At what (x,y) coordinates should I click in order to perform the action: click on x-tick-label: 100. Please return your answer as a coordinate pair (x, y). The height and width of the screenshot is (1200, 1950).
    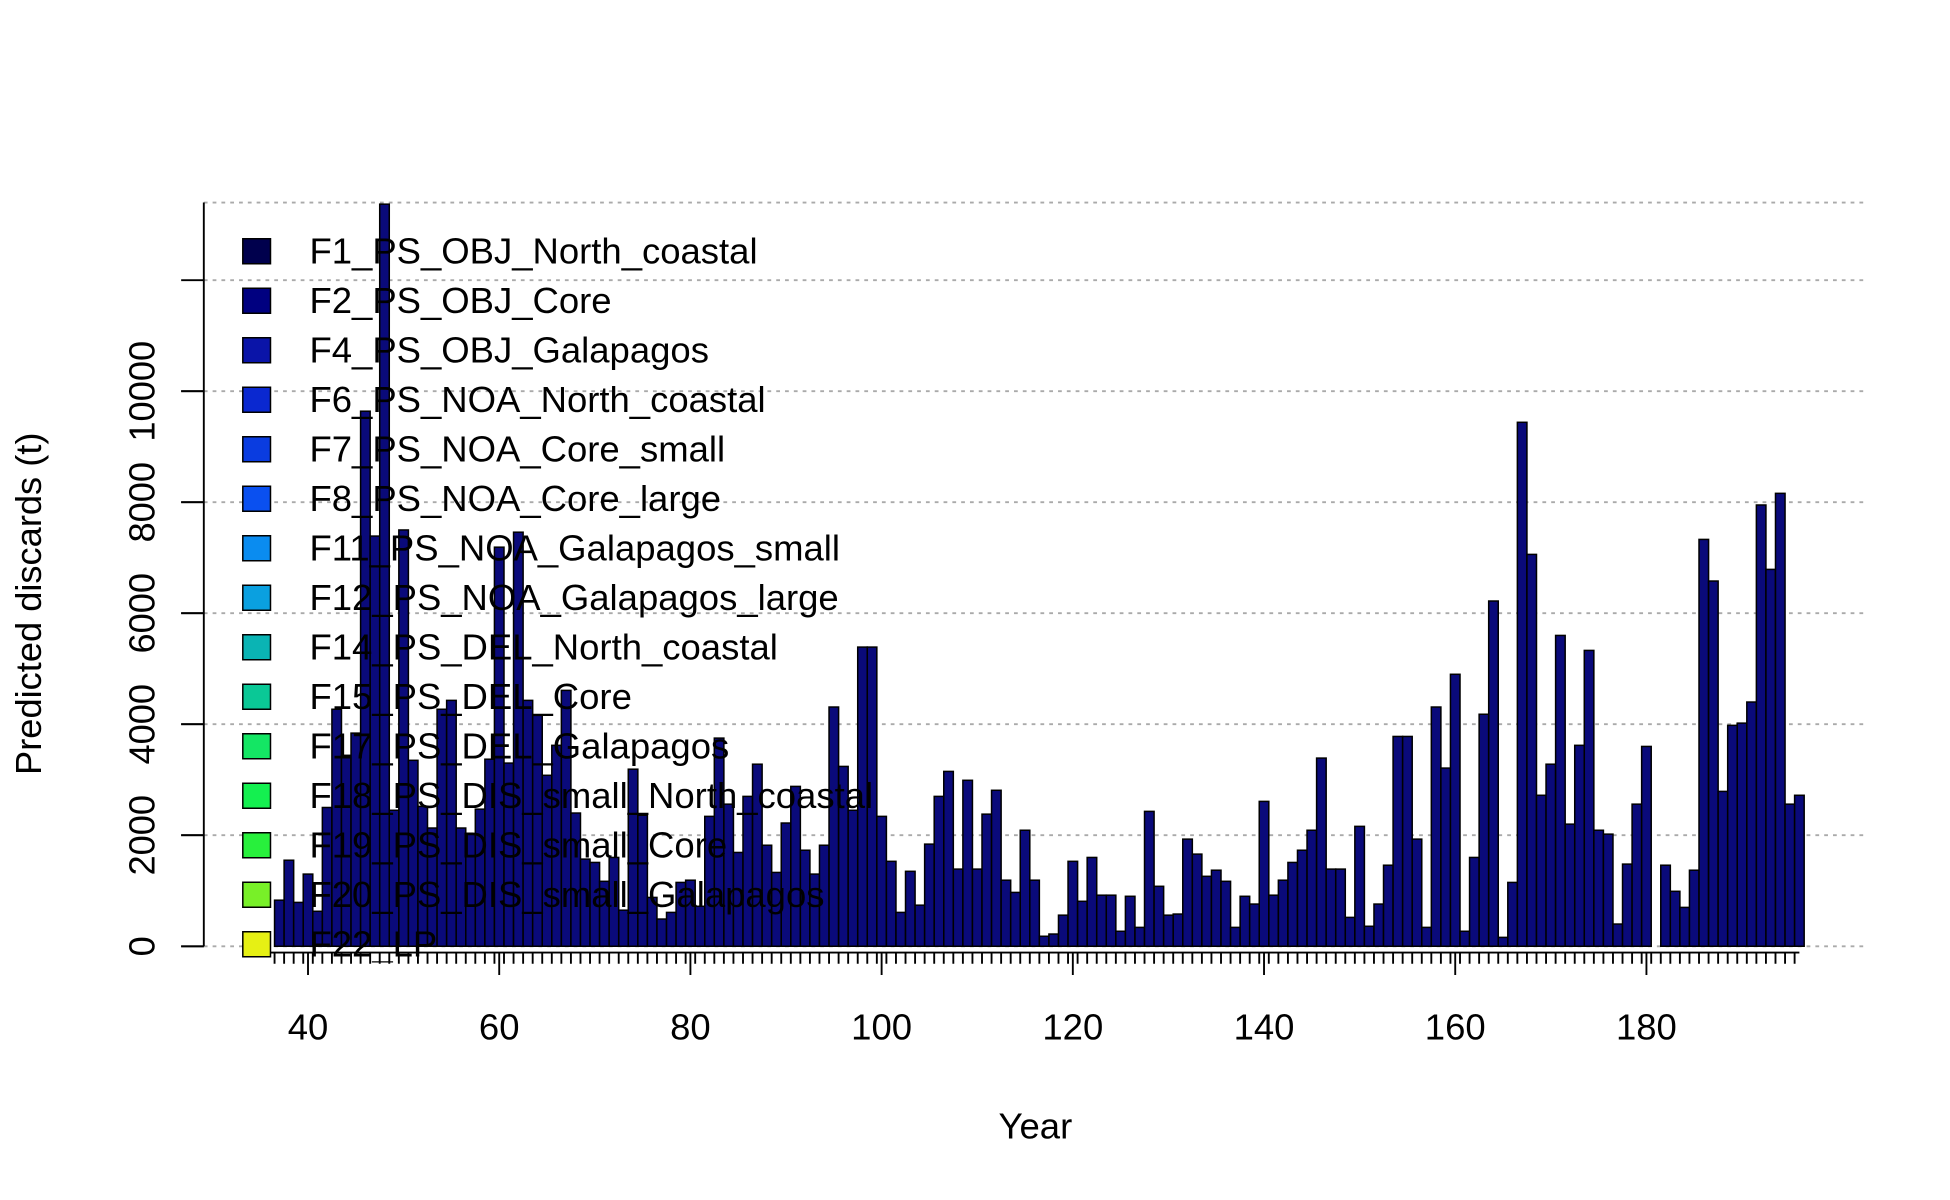
    Looking at the image, I should click on (881, 1027).